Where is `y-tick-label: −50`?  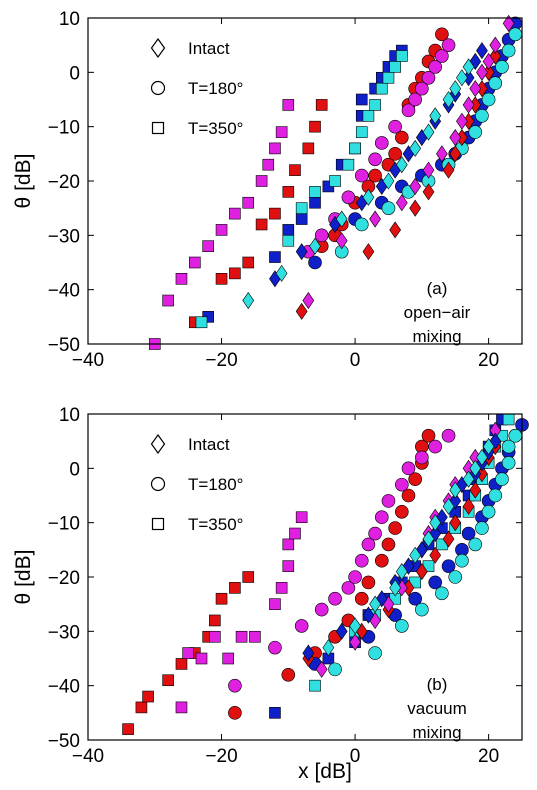
y-tick-label: −50 is located at coordinates (64, 345).